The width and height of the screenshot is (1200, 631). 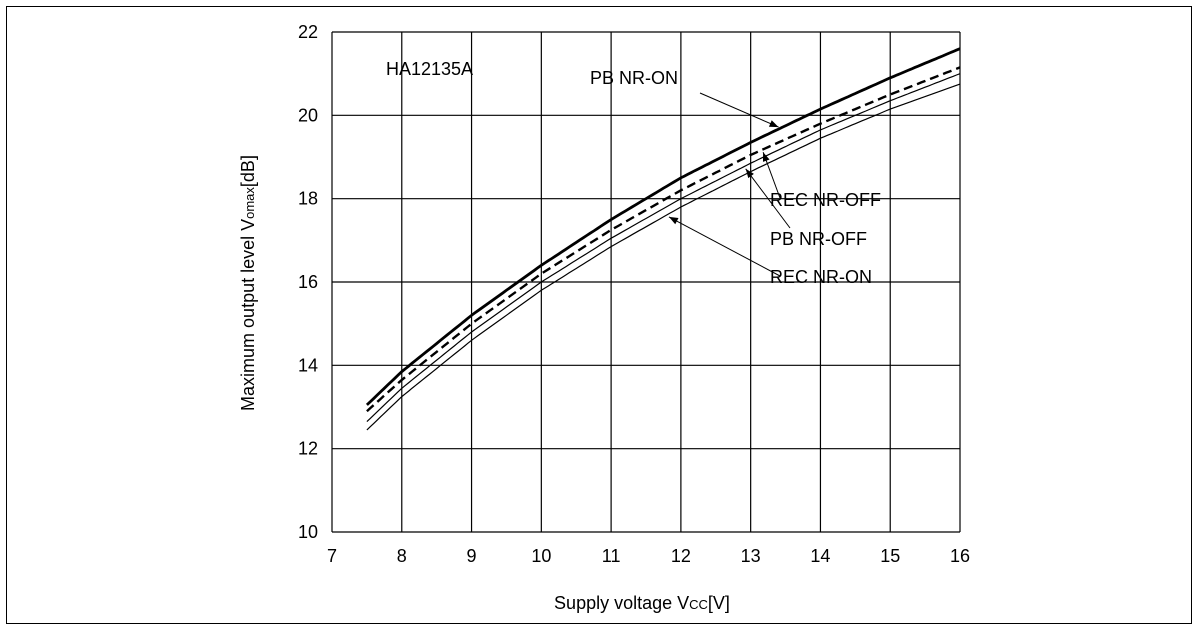 What do you see at coordinates (332, 556) in the screenshot?
I see `x-tick-label: 7` at bounding box center [332, 556].